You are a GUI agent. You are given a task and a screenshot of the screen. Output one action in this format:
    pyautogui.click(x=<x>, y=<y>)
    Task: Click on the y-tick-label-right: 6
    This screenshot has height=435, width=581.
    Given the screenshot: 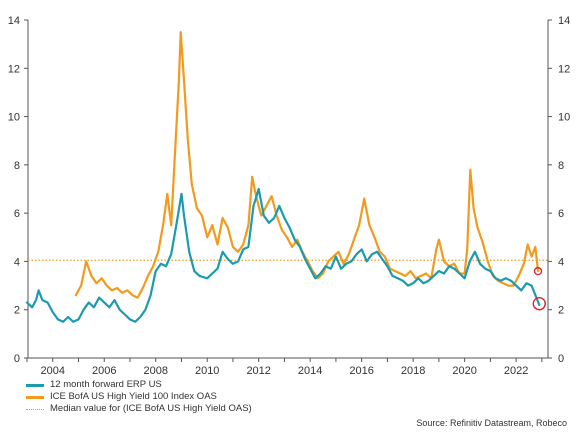 What is the action you would take?
    pyautogui.click(x=561, y=214)
    